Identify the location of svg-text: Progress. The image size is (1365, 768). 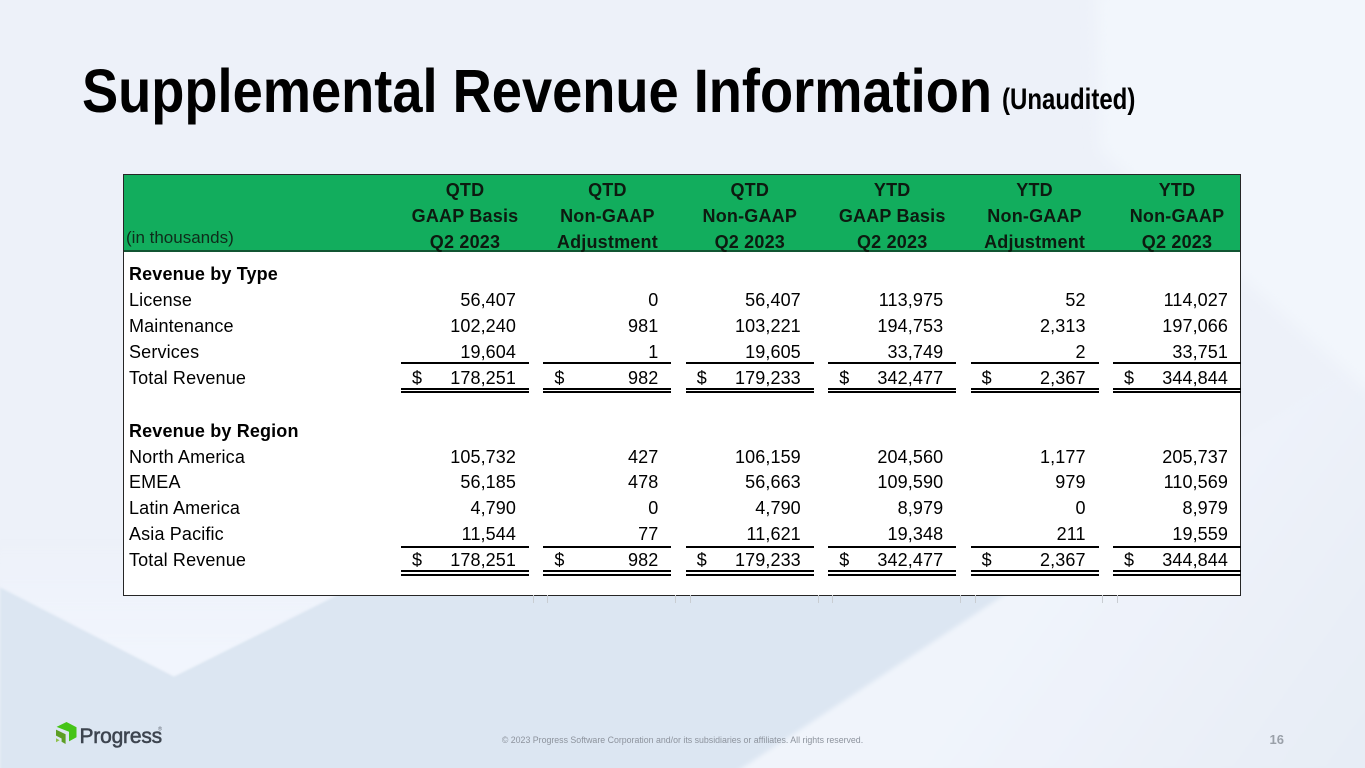
(121, 736).